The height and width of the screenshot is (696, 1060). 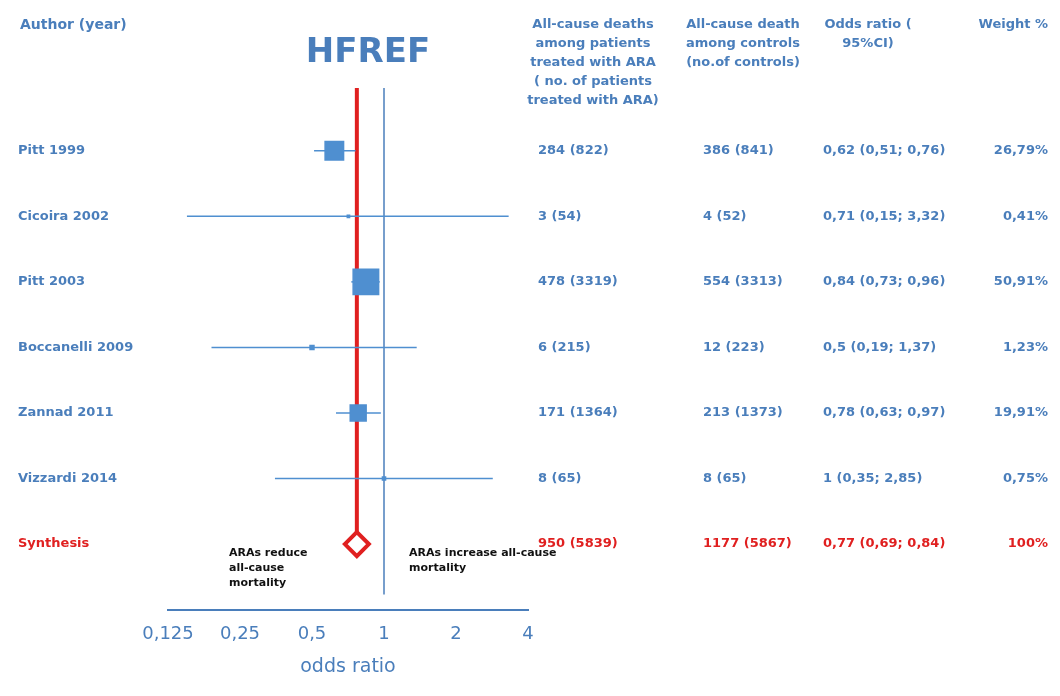 I want to click on y-axis-title: Author (year), so click(x=73, y=23).